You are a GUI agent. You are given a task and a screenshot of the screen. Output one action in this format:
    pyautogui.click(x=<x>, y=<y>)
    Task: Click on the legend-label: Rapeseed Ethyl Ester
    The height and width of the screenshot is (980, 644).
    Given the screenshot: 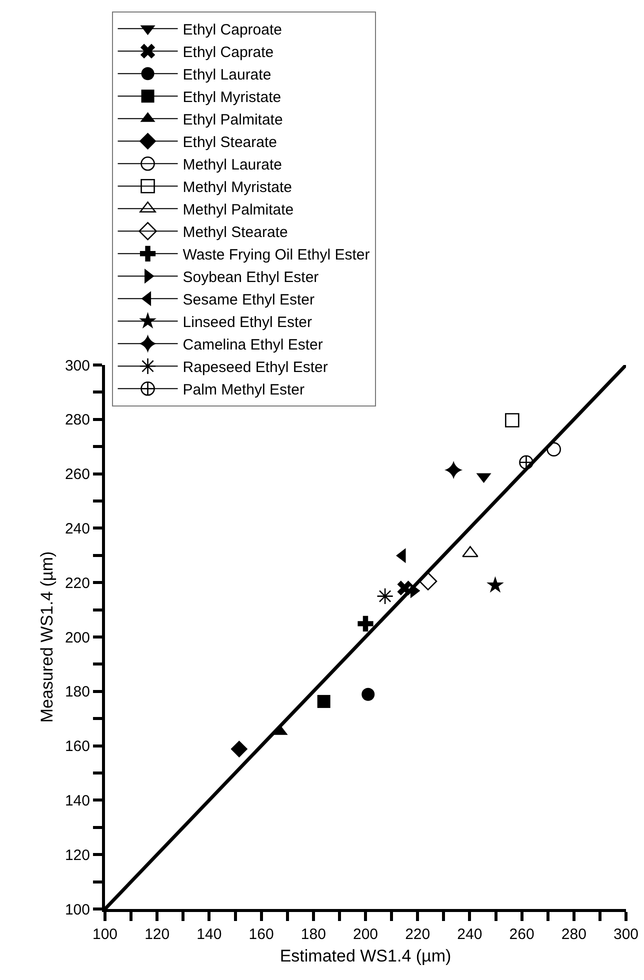 What is the action you would take?
    pyautogui.click(x=255, y=367)
    